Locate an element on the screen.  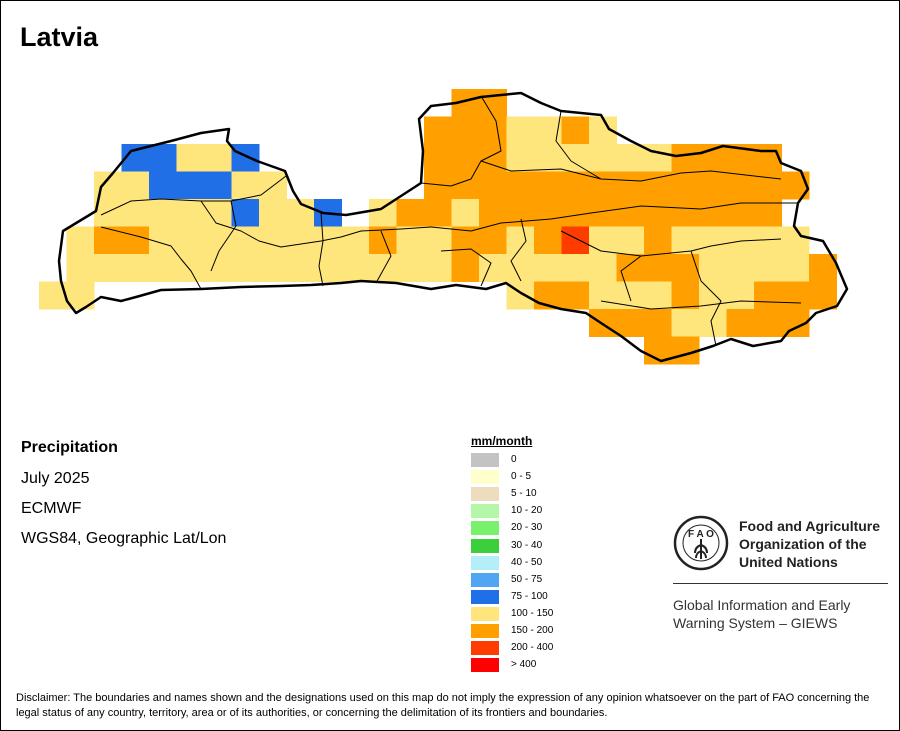
legend-label: 5 - 10 is located at coordinates (524, 494).